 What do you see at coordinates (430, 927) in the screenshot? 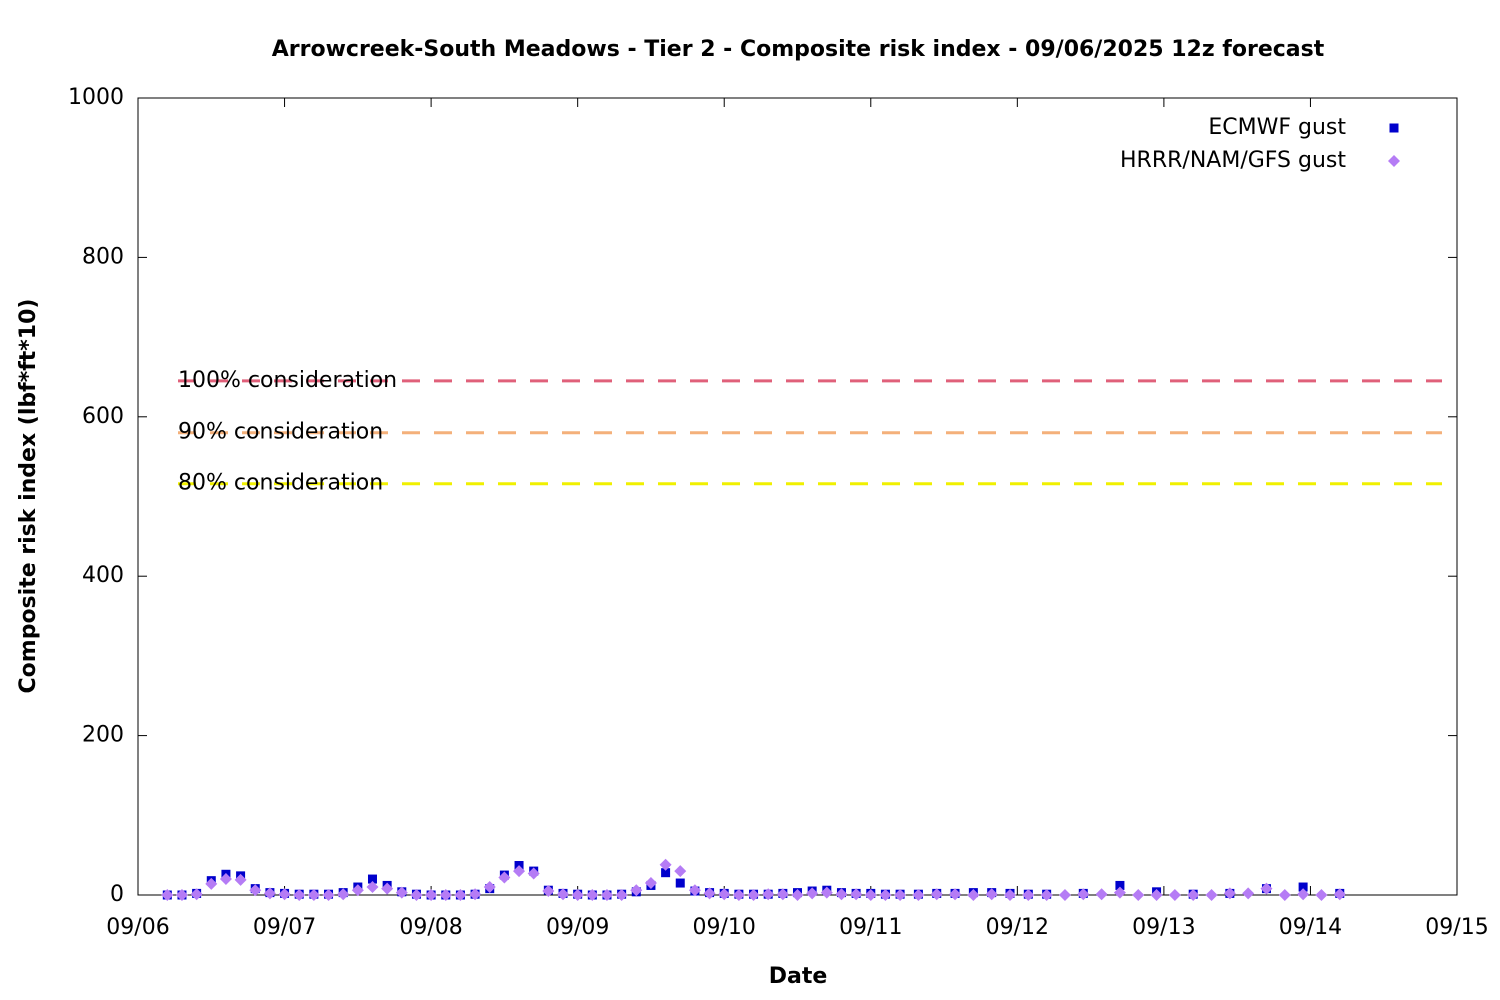
I see `x-tick-label: 09/08` at bounding box center [430, 927].